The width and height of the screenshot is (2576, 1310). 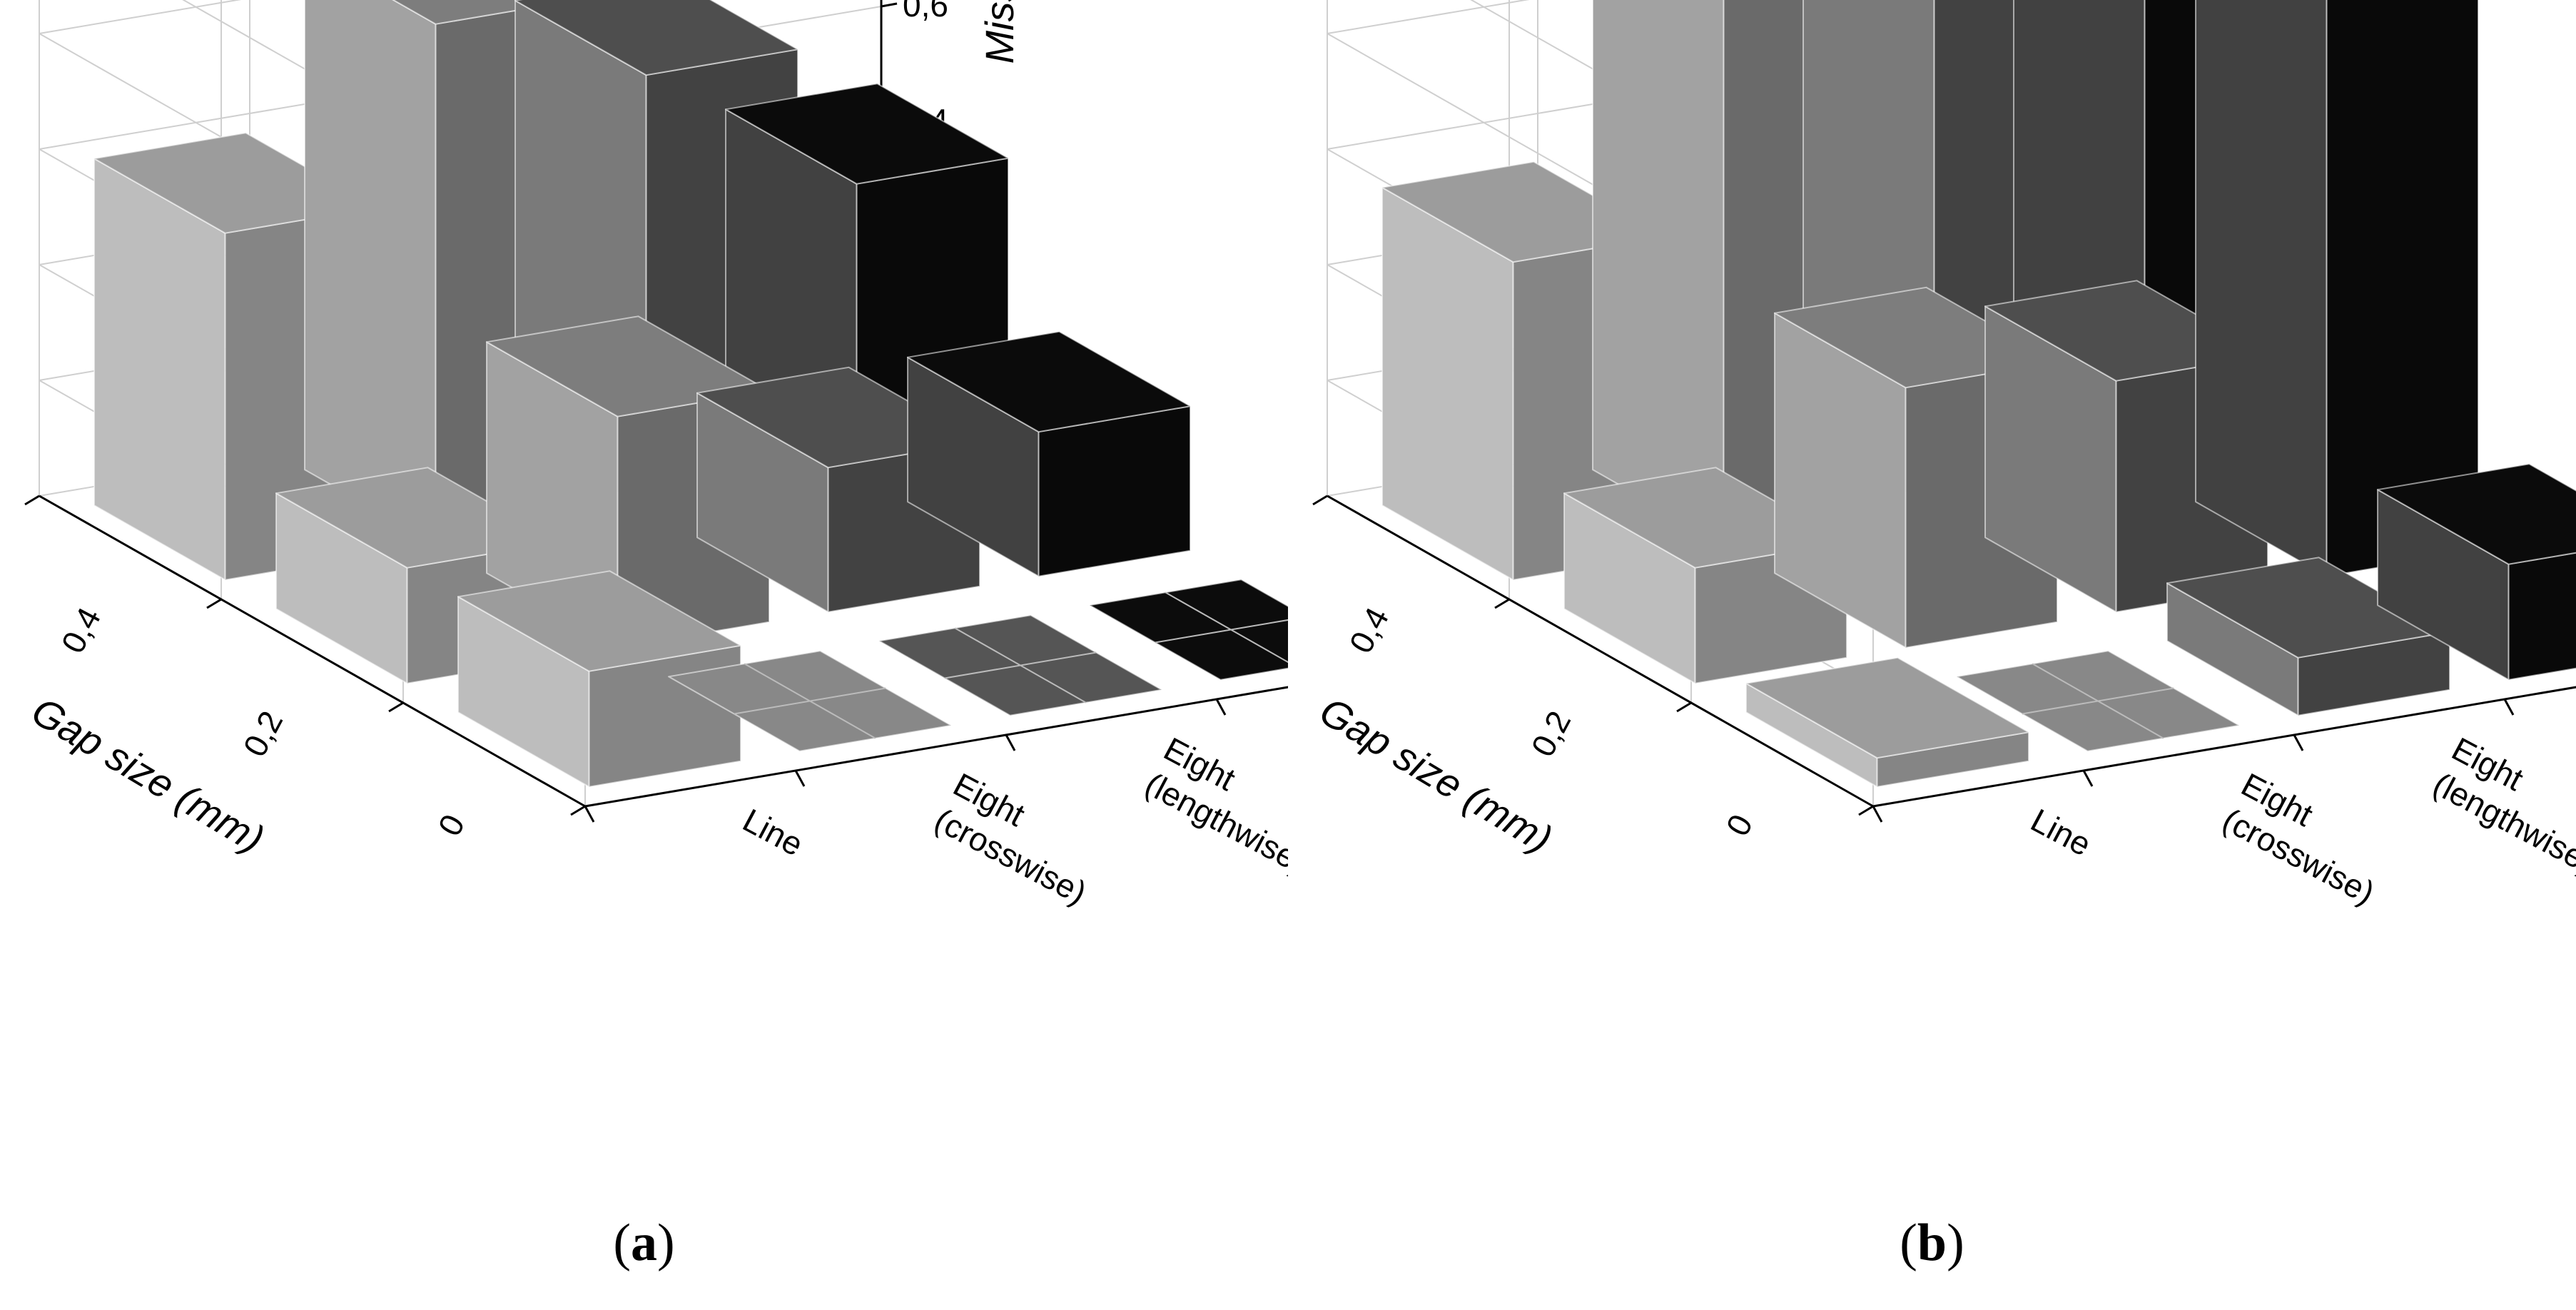 I want to click on z-tick-label: 0,6, so click(x=926, y=12).